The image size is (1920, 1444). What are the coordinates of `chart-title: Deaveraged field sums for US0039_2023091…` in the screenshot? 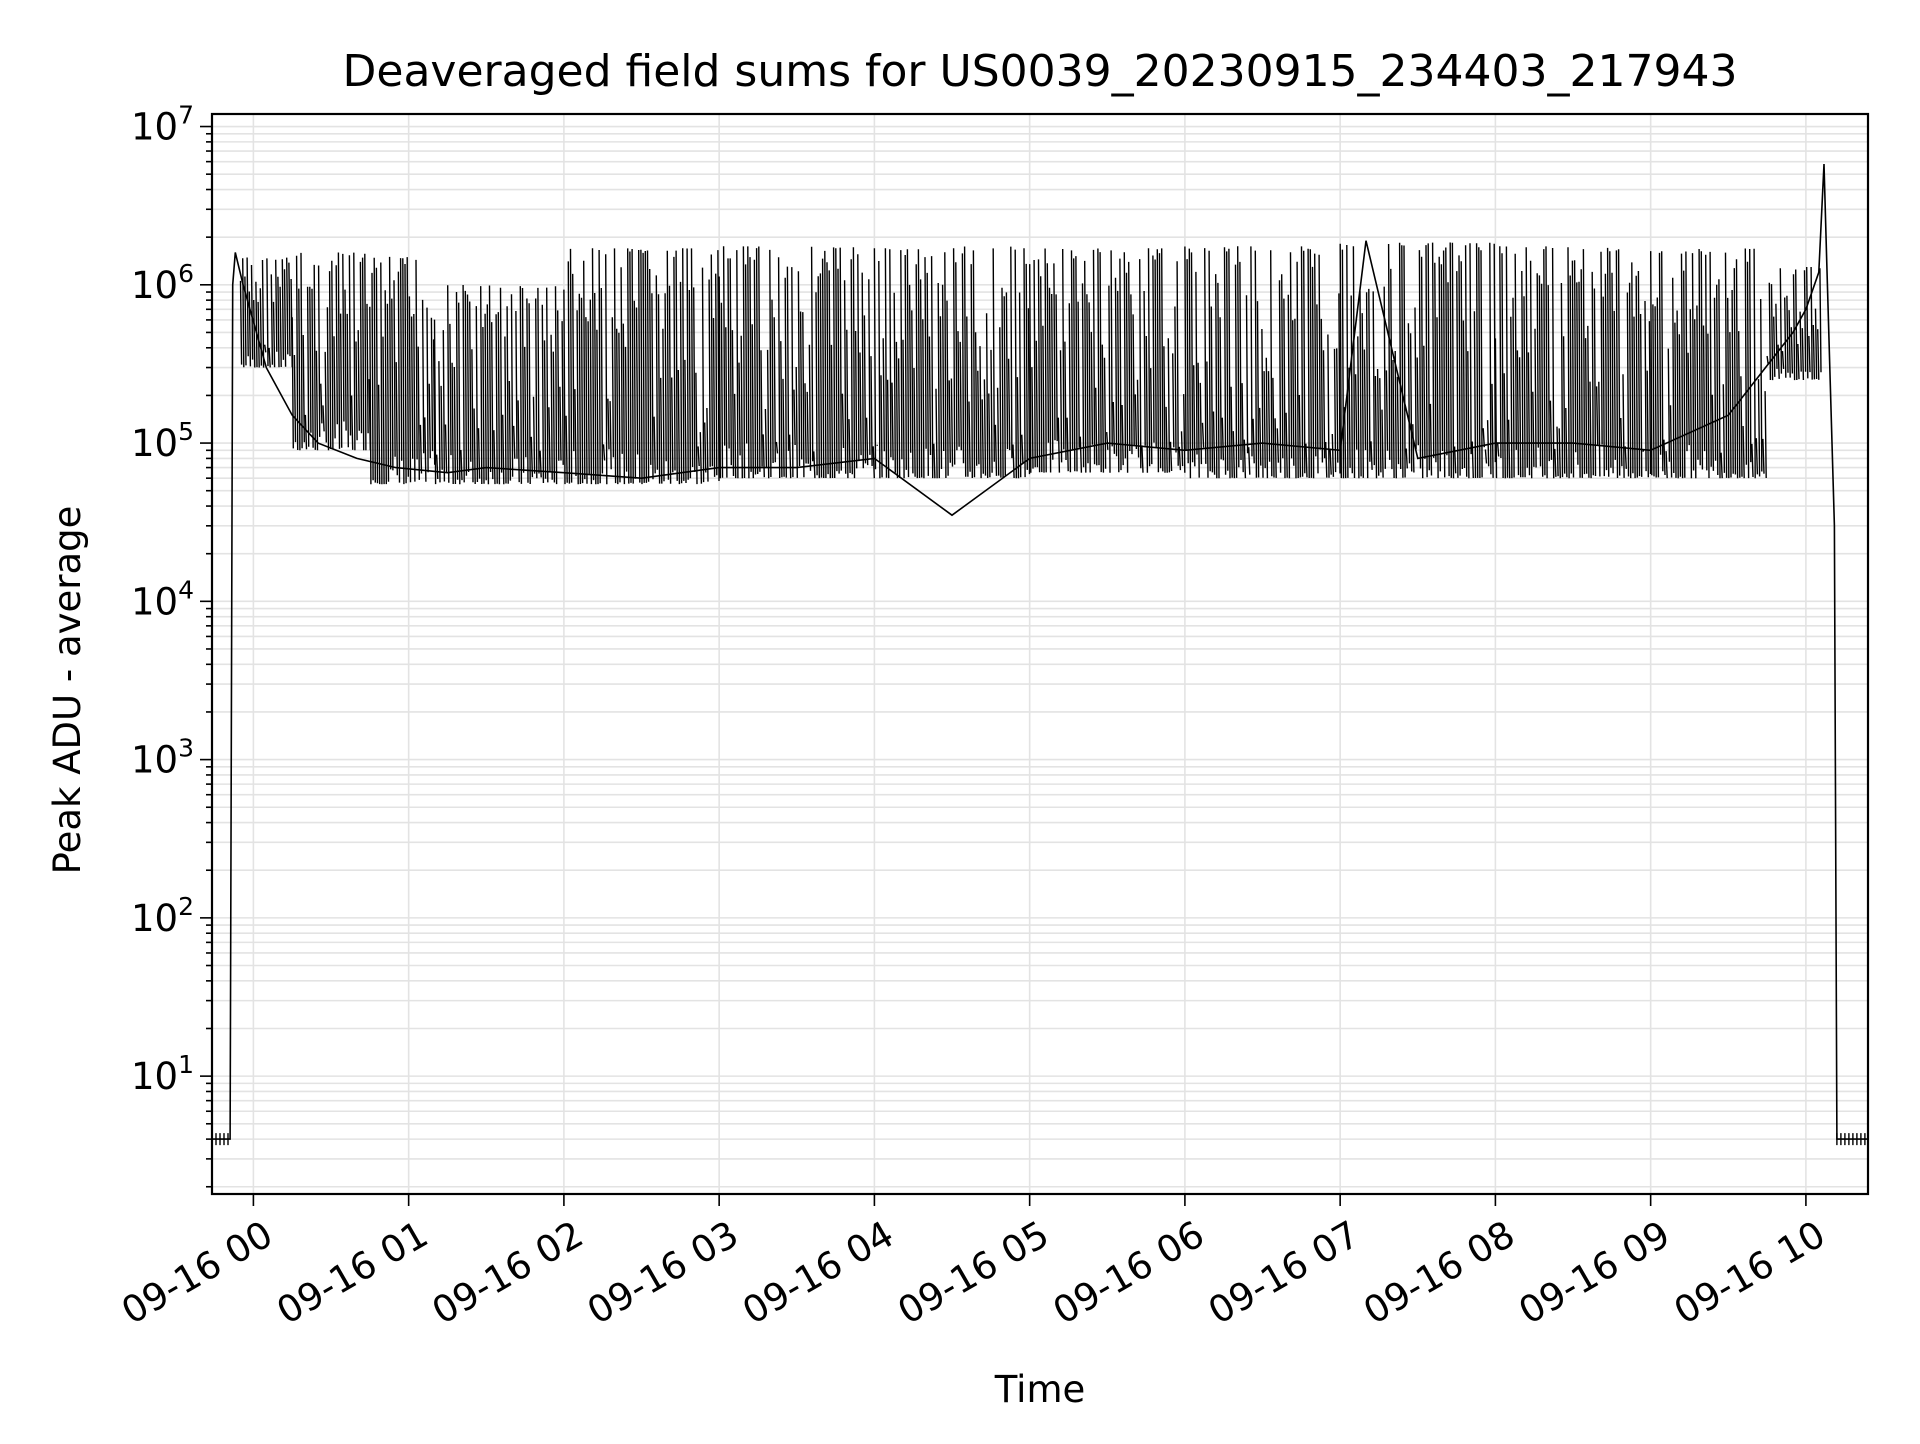 It's located at (1040, 71).